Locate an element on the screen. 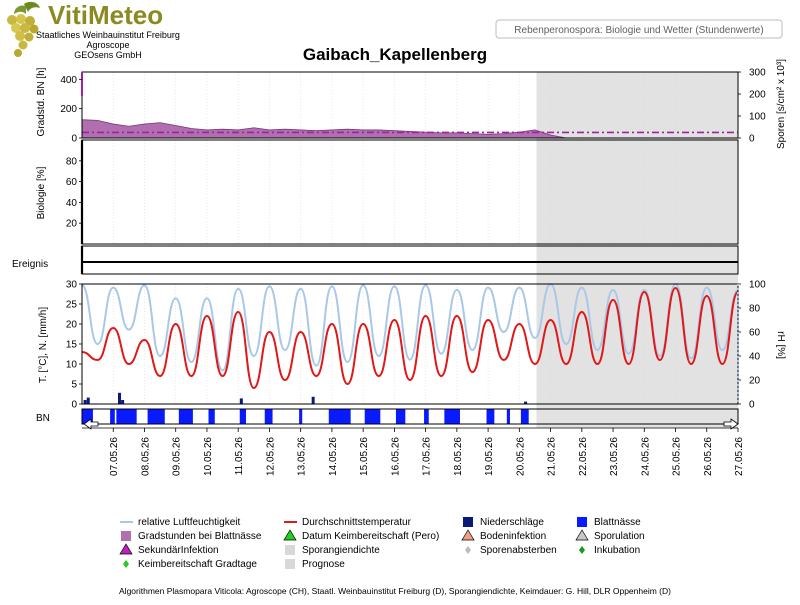 The height and width of the screenshot is (605, 800). panel-event is located at coordinates (409, 260).